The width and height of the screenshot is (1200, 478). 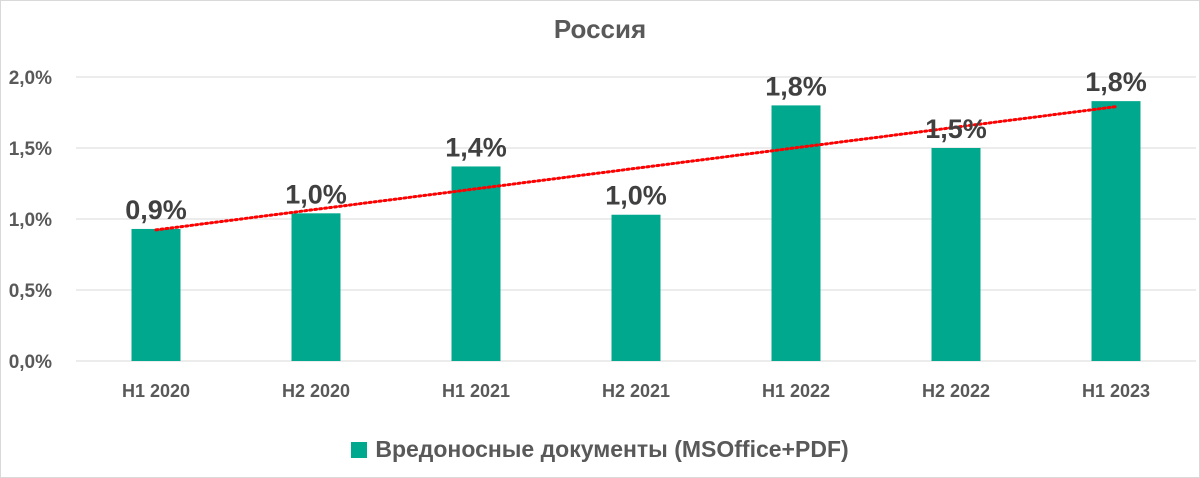 I want to click on y-tick-label: 2,0%, so click(x=30, y=78).